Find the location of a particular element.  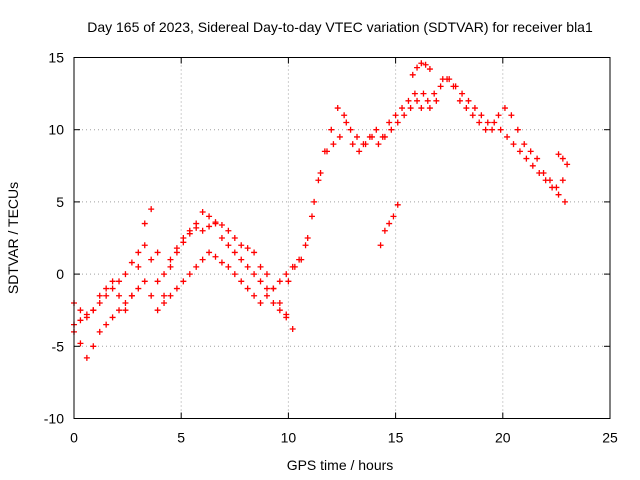

x-tick-label: 15 is located at coordinates (396, 438).